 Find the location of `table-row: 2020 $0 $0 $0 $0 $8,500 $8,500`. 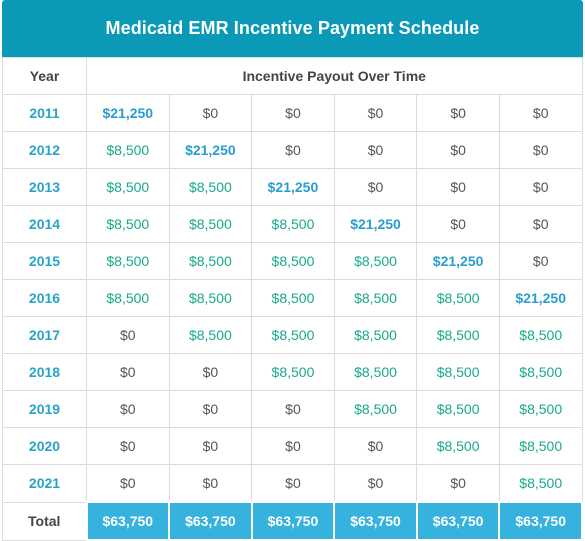

table-row: 2020 $0 $0 $0 $0 $8,500 $8,500 is located at coordinates (292, 446).